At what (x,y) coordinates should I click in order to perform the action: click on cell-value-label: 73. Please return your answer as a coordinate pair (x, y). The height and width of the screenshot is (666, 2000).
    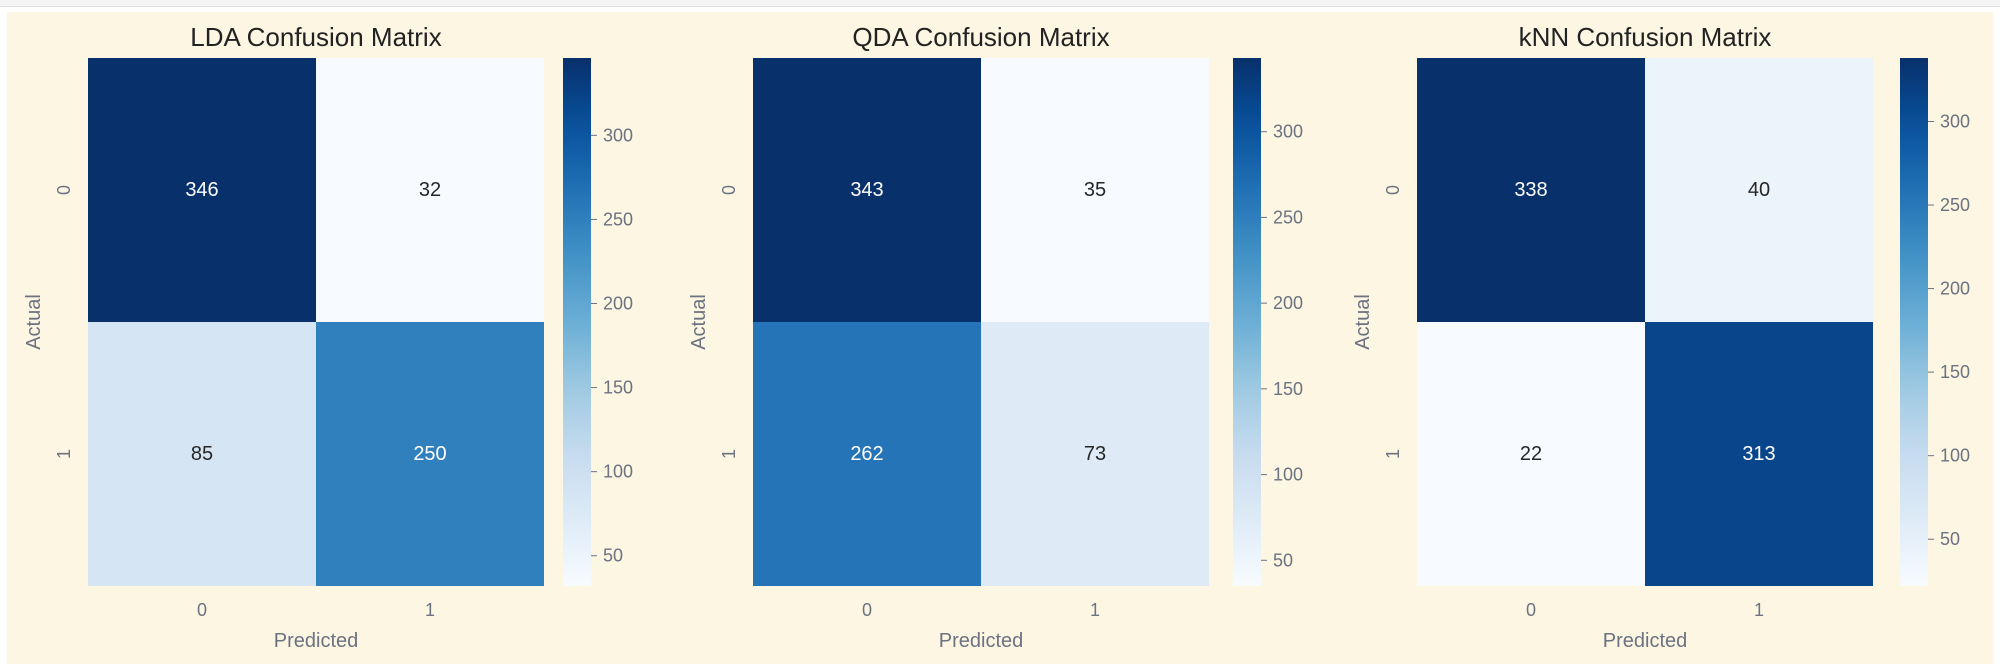
    Looking at the image, I should click on (1095, 454).